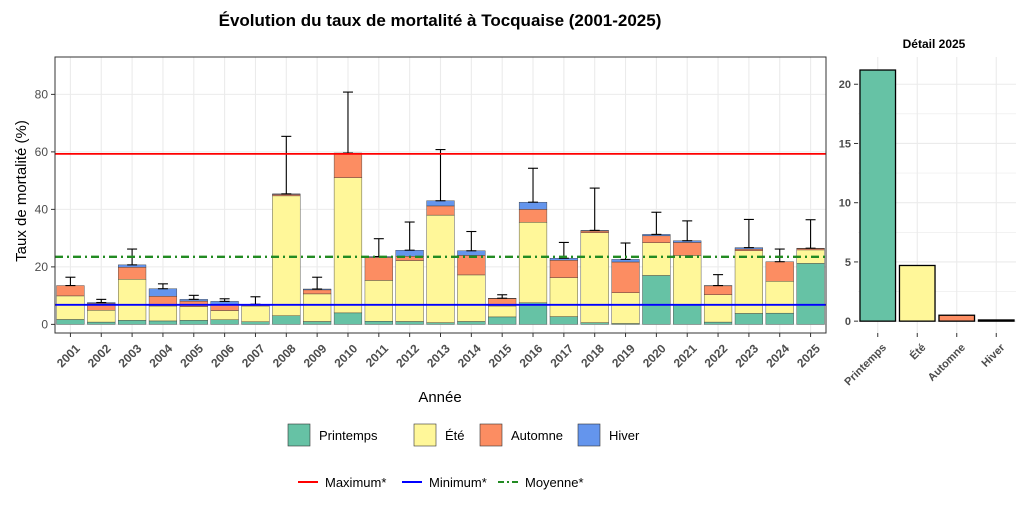  Describe the element at coordinates (563, 320) in the screenshot. I see `bar-segment-2017-printemps` at that location.